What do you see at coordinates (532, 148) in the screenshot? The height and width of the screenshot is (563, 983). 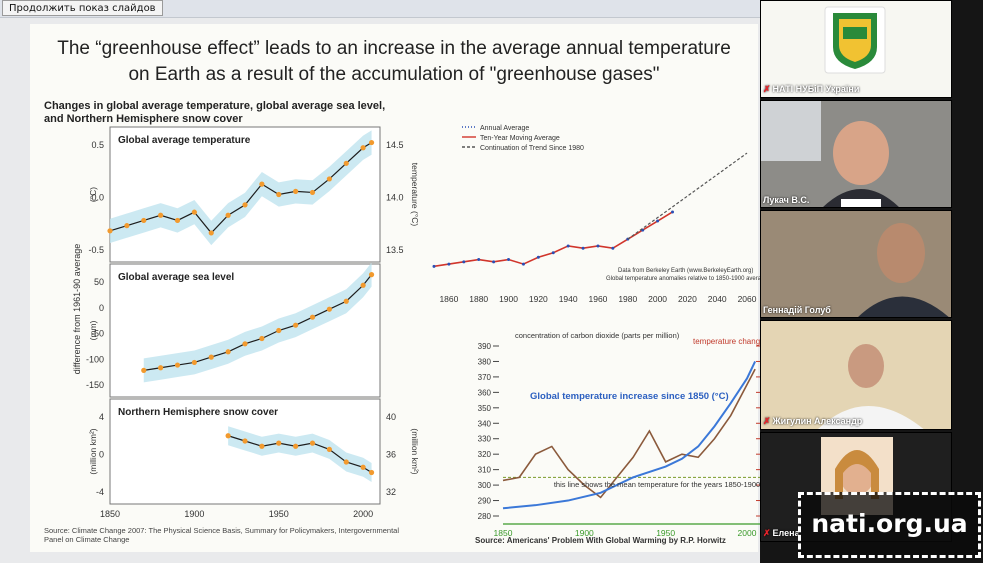 I see `legend-label: Continuation of Trend Since 1980` at bounding box center [532, 148].